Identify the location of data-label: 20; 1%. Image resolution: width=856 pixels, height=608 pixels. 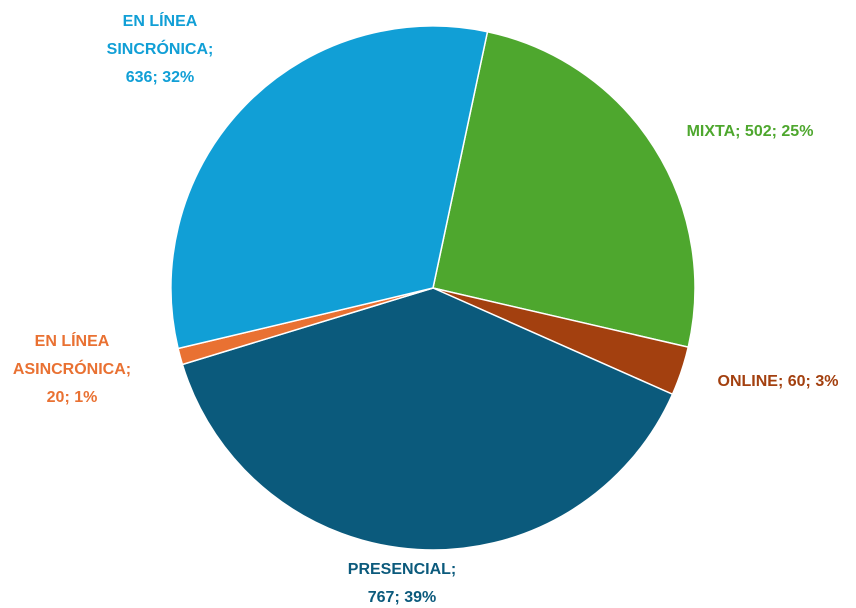
(72, 397).